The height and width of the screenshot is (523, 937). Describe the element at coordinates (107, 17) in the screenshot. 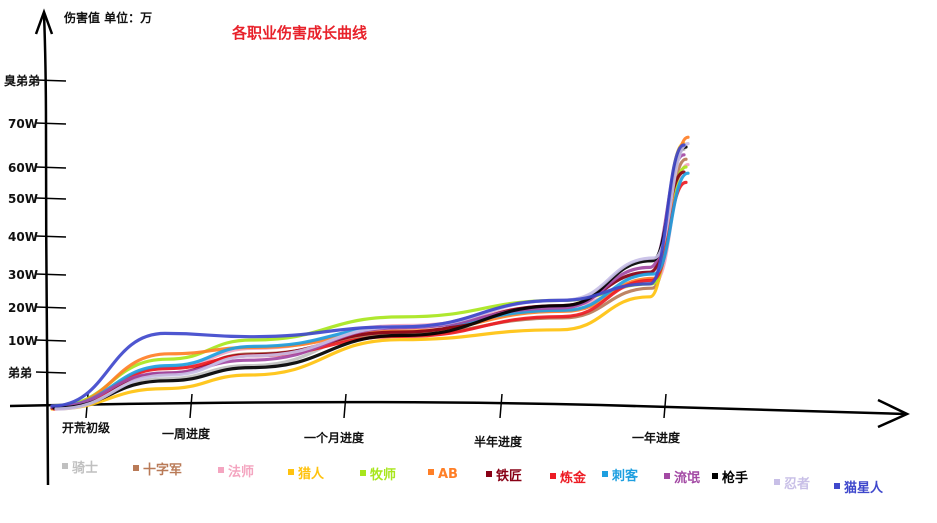

I see `y-axis-unit-label: 伤害值 单位：万` at that location.